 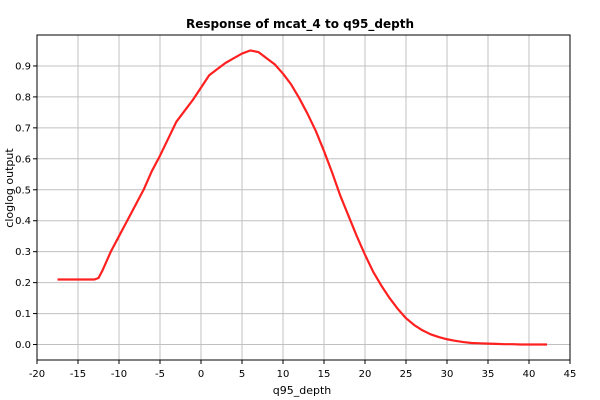 What do you see at coordinates (9, 188) in the screenshot?
I see `y-axis-label: cloglog output` at bounding box center [9, 188].